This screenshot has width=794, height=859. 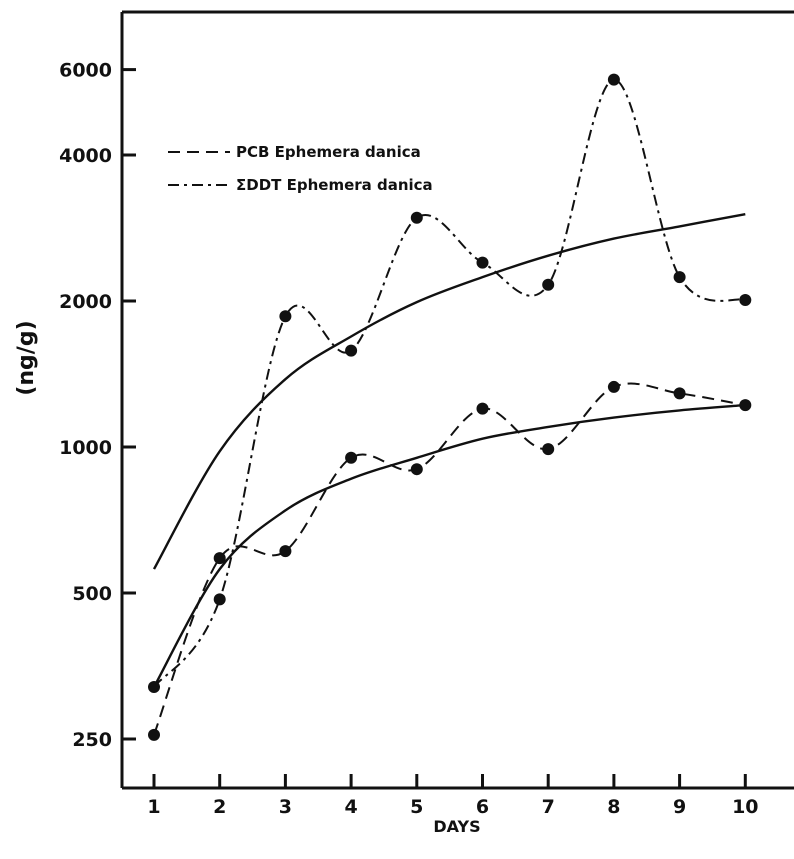 I want to click on legend-label: ΣDDT Ephemera danica, so click(x=334, y=185).